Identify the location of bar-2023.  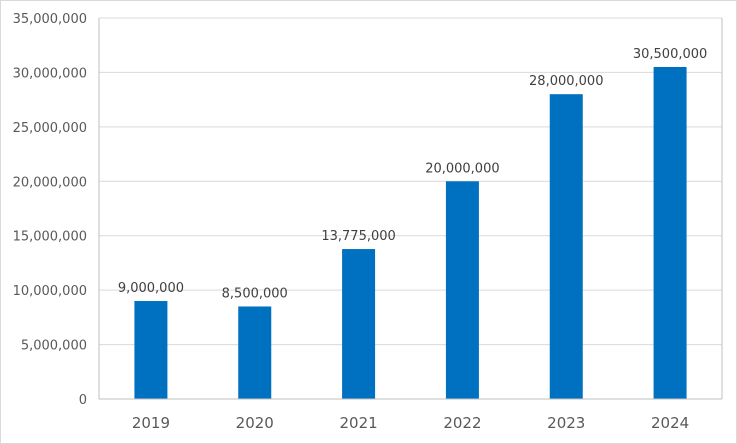
(566, 246).